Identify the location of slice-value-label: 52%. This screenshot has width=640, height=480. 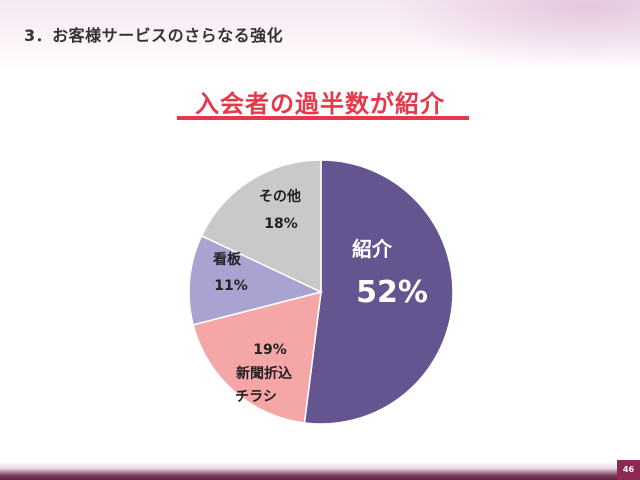
(392, 292).